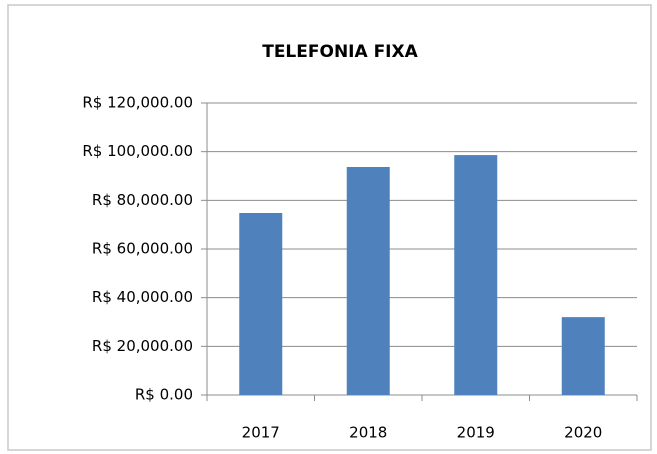  What do you see at coordinates (261, 433) in the screenshot?
I see `x-tick-label: 2017` at bounding box center [261, 433].